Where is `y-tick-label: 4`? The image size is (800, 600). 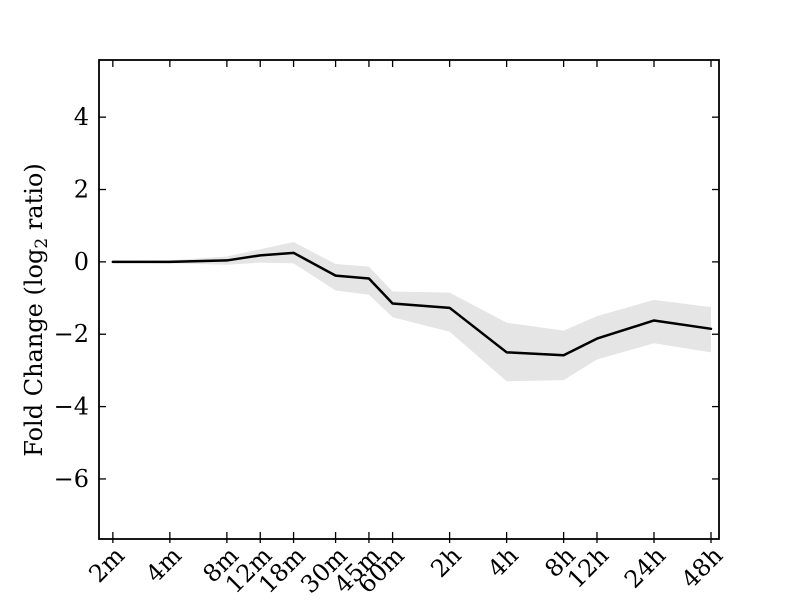
y-tick-label: 4 is located at coordinates (81, 117).